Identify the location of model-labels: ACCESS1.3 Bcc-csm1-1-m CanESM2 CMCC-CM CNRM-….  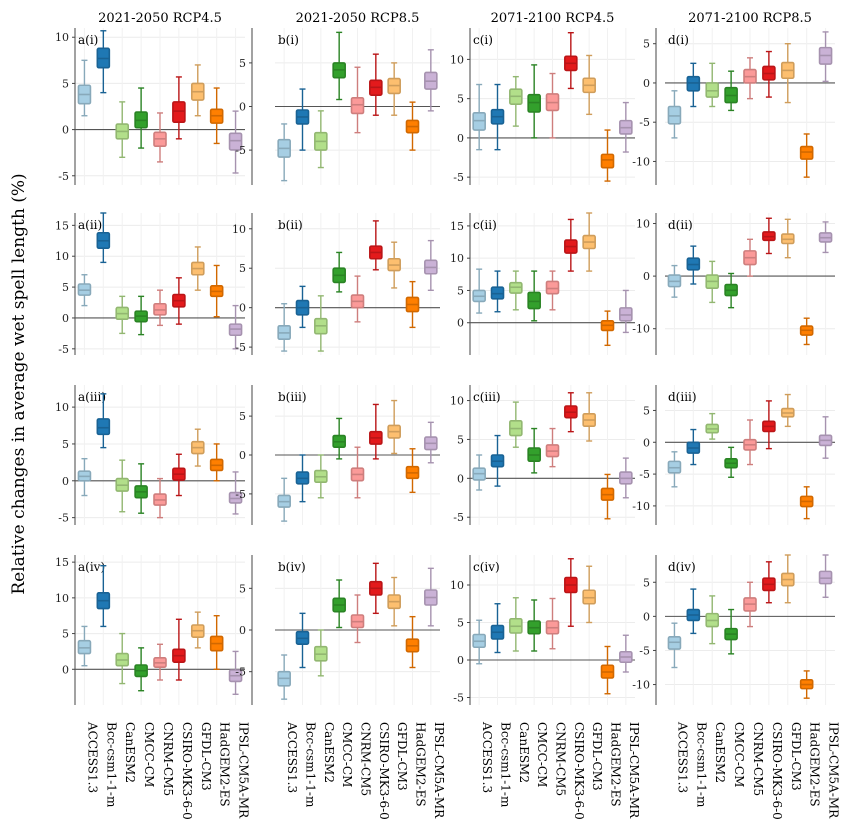
(462, 770).